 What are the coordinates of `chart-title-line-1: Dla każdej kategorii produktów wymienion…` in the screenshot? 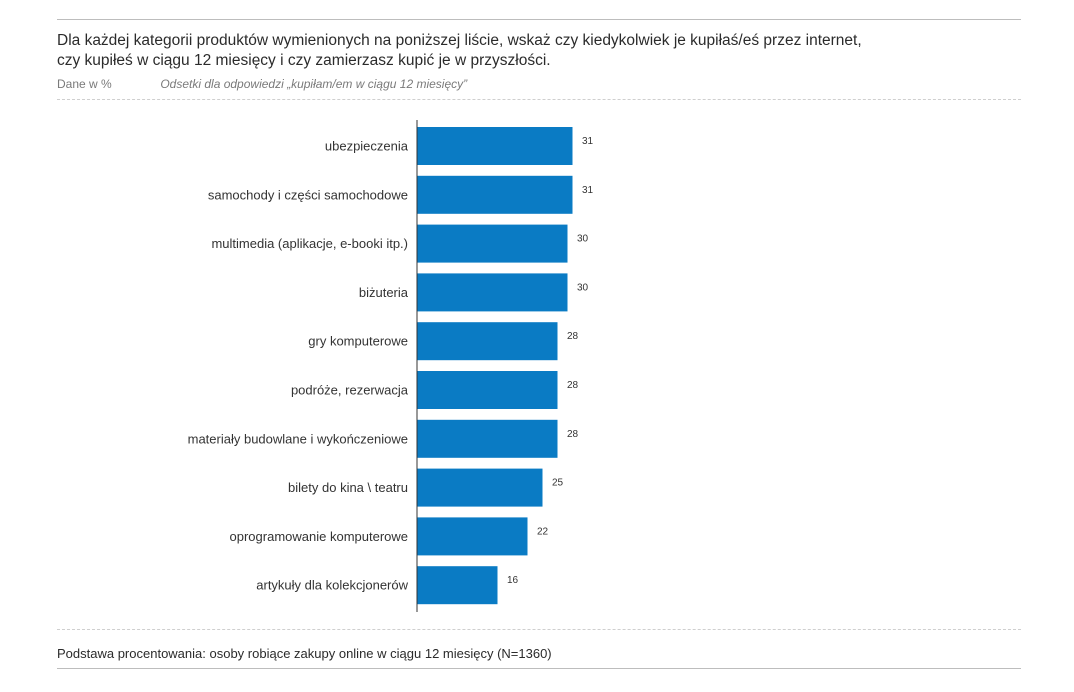 It's located at (459, 40).